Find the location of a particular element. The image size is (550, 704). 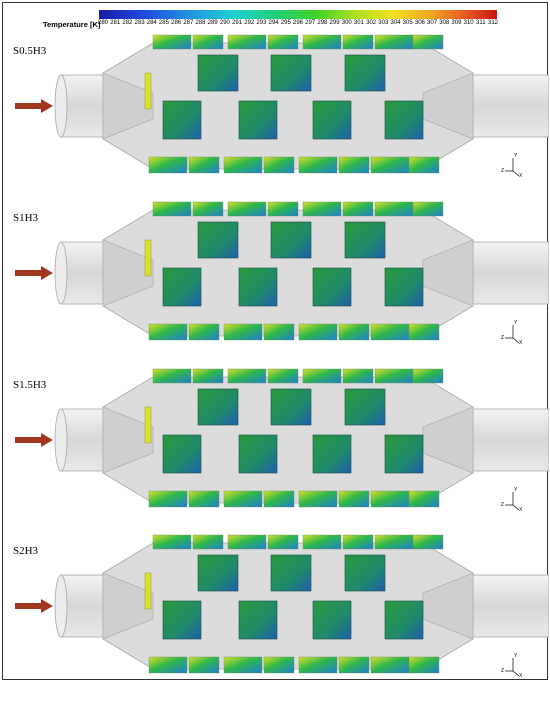

legend-tick-label: 300 is located at coordinates (346, 23).